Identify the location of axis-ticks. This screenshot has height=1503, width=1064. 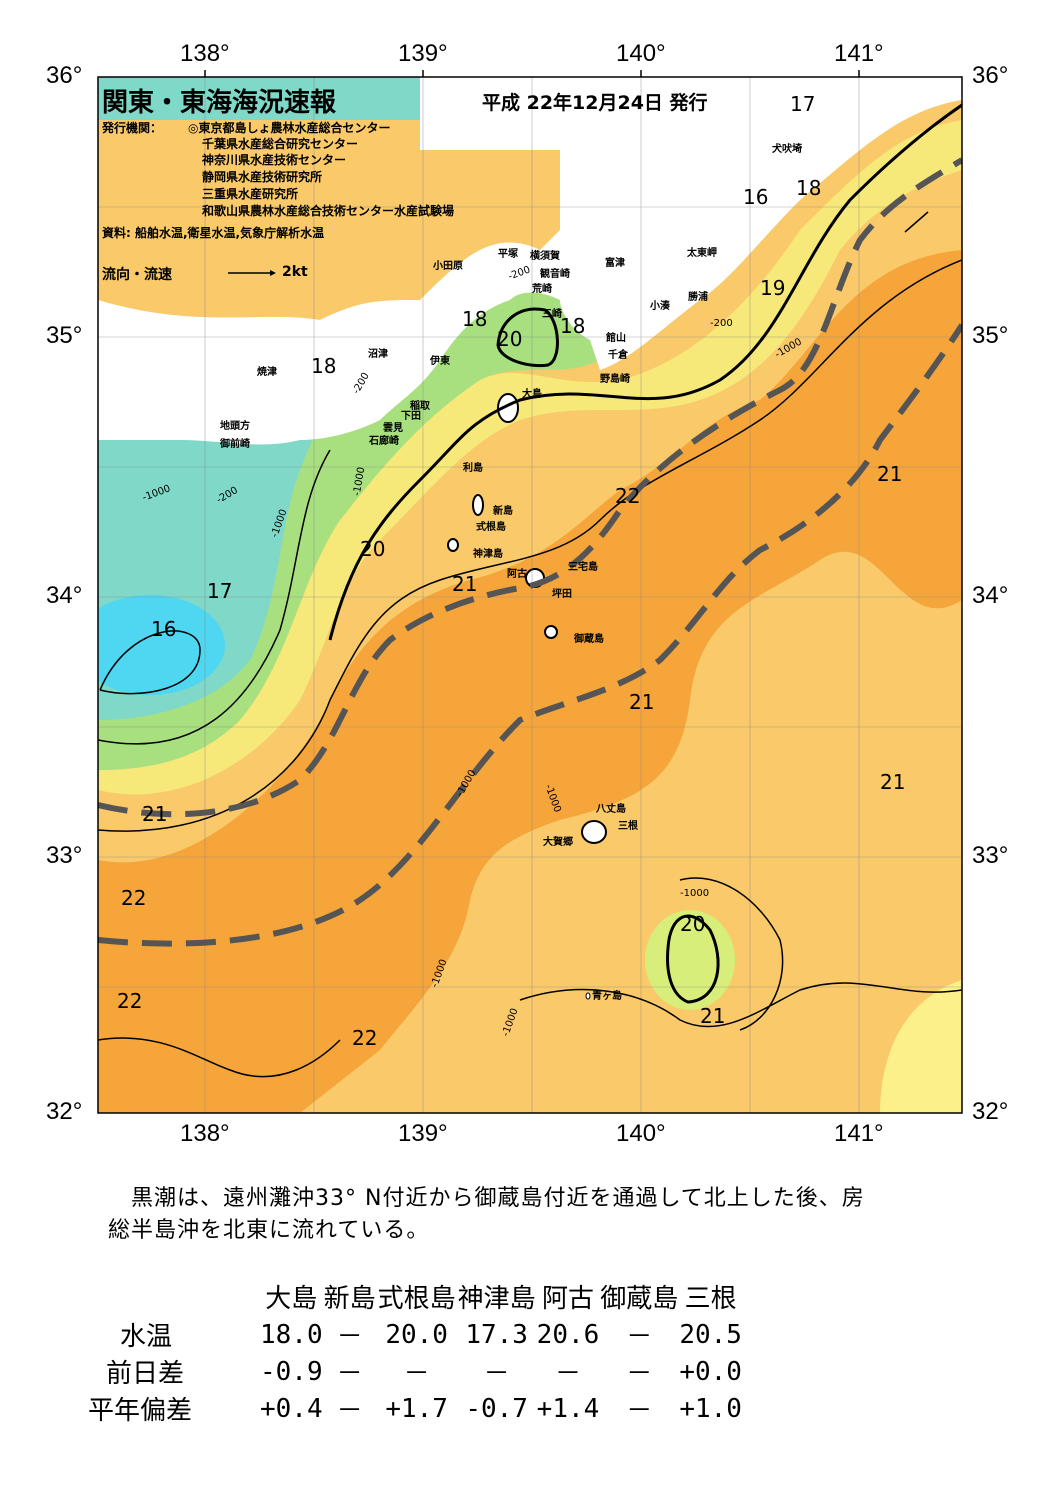
(532, 73).